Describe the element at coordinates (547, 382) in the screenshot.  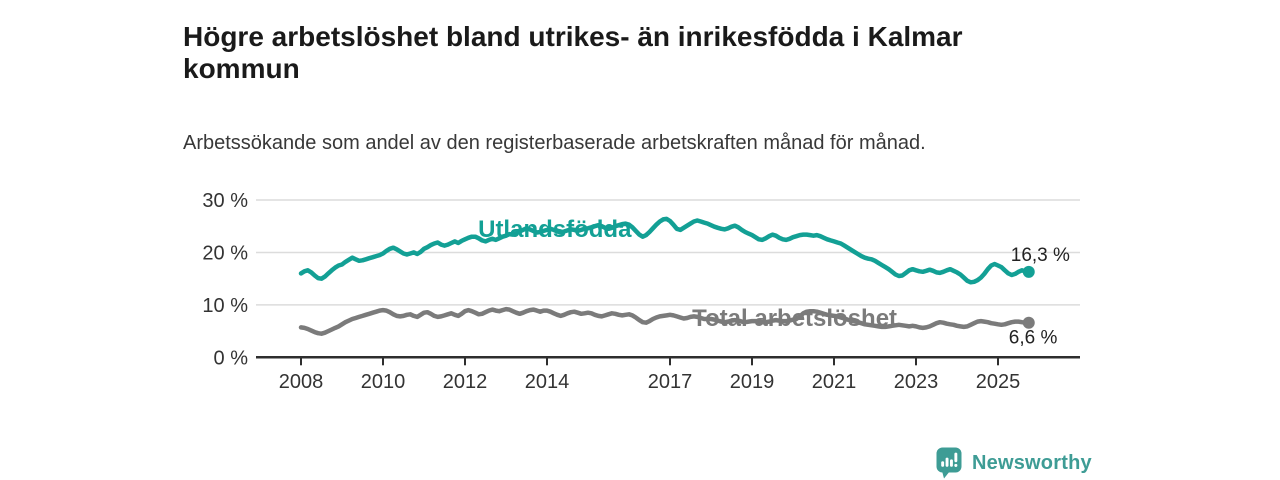
I see `x-tick-label: 2014` at that location.